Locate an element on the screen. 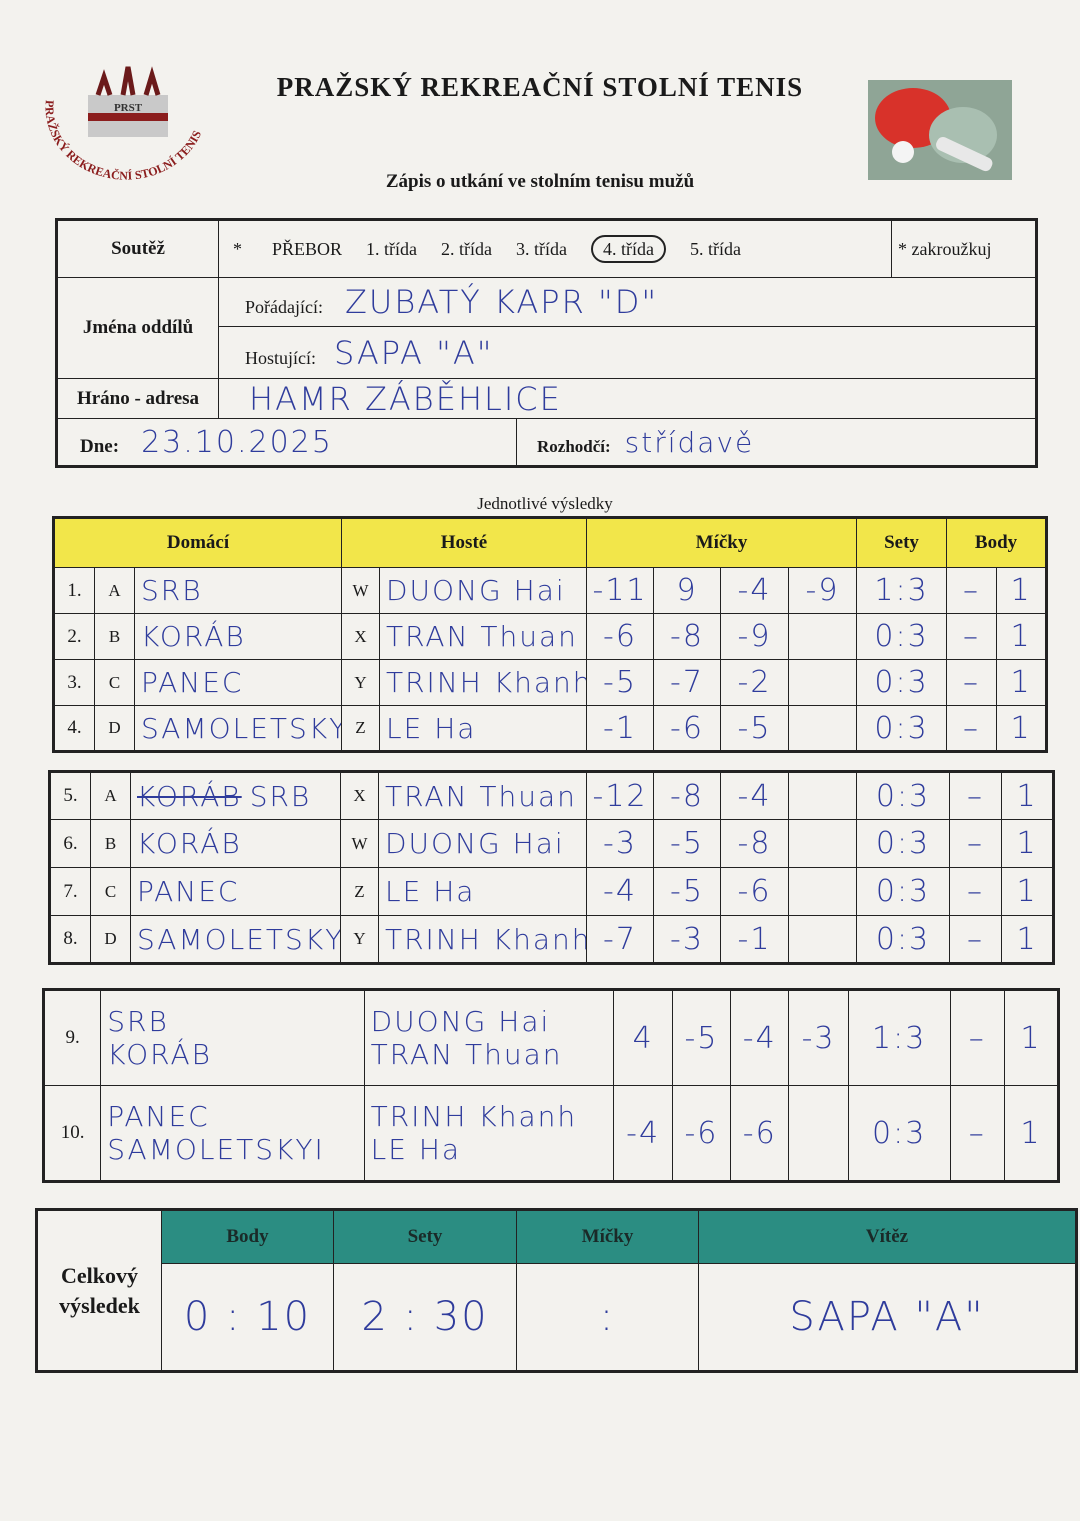 The width and height of the screenshot is (1080, 1521). total-value: SAPA "A" is located at coordinates (887, 1317).